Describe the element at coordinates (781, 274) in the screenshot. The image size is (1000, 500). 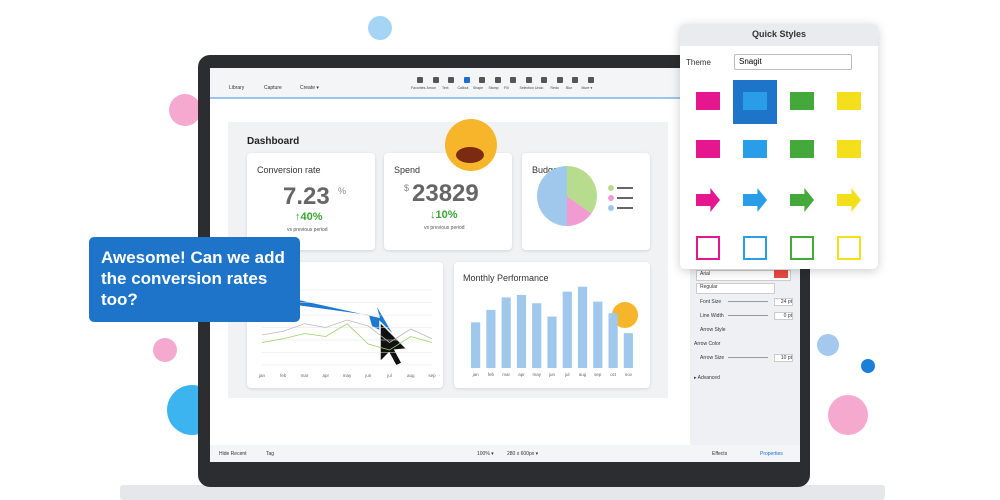
I see `color-swatch` at that location.